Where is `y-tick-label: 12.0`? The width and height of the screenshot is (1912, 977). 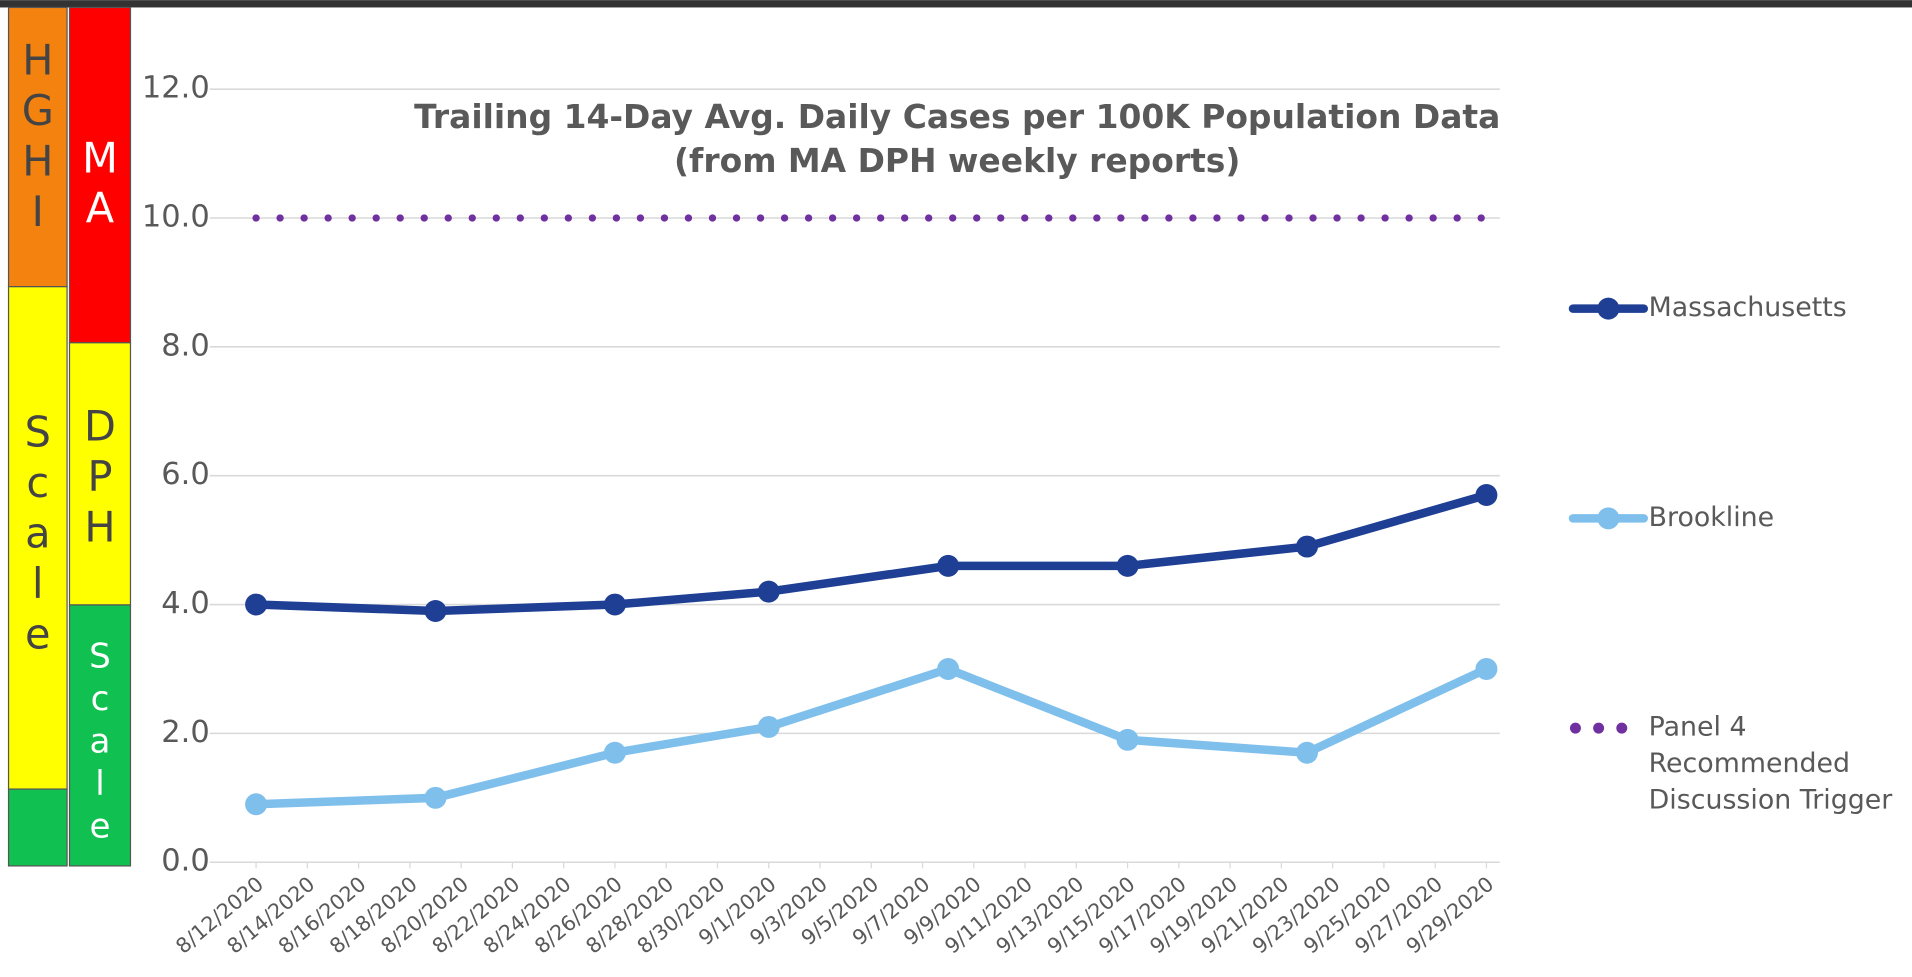
y-tick-label: 12.0 is located at coordinates (176, 88).